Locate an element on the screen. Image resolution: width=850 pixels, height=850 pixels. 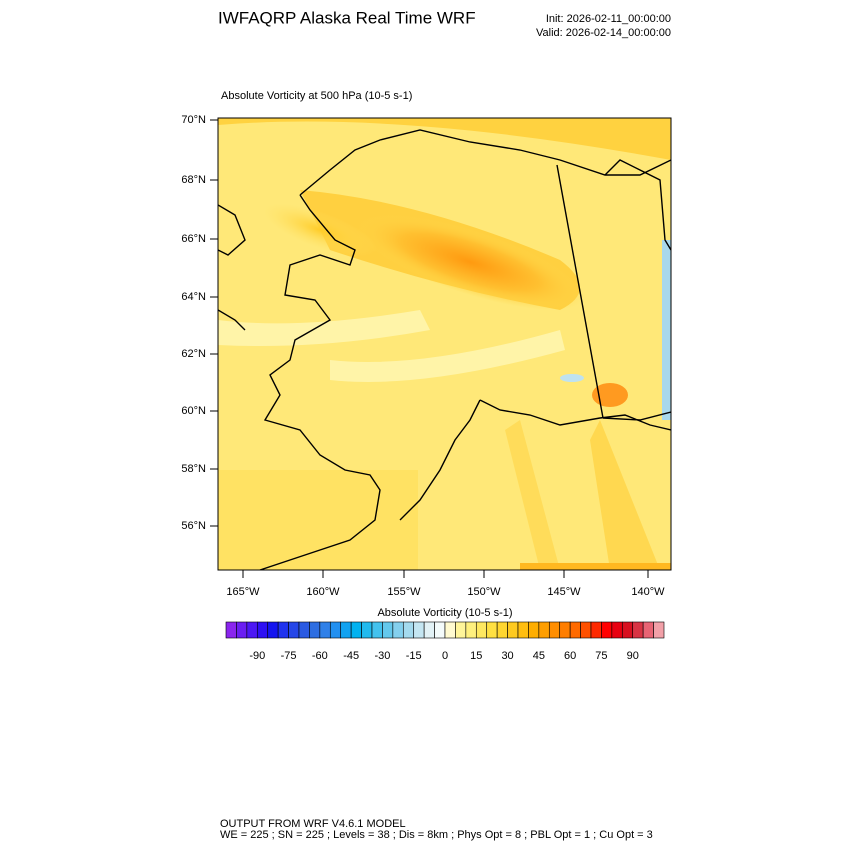
footer-line: OUTPUT FROM WRF V4.6.1 MODEL is located at coordinates (313, 824).